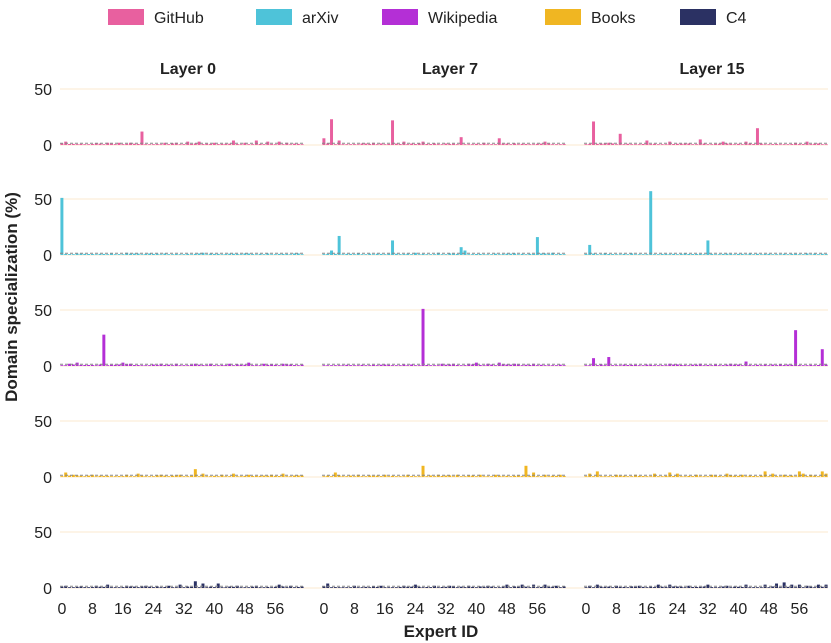 The width and height of the screenshot is (831, 643). I want to click on x-tick-label: 40, so click(215, 609).